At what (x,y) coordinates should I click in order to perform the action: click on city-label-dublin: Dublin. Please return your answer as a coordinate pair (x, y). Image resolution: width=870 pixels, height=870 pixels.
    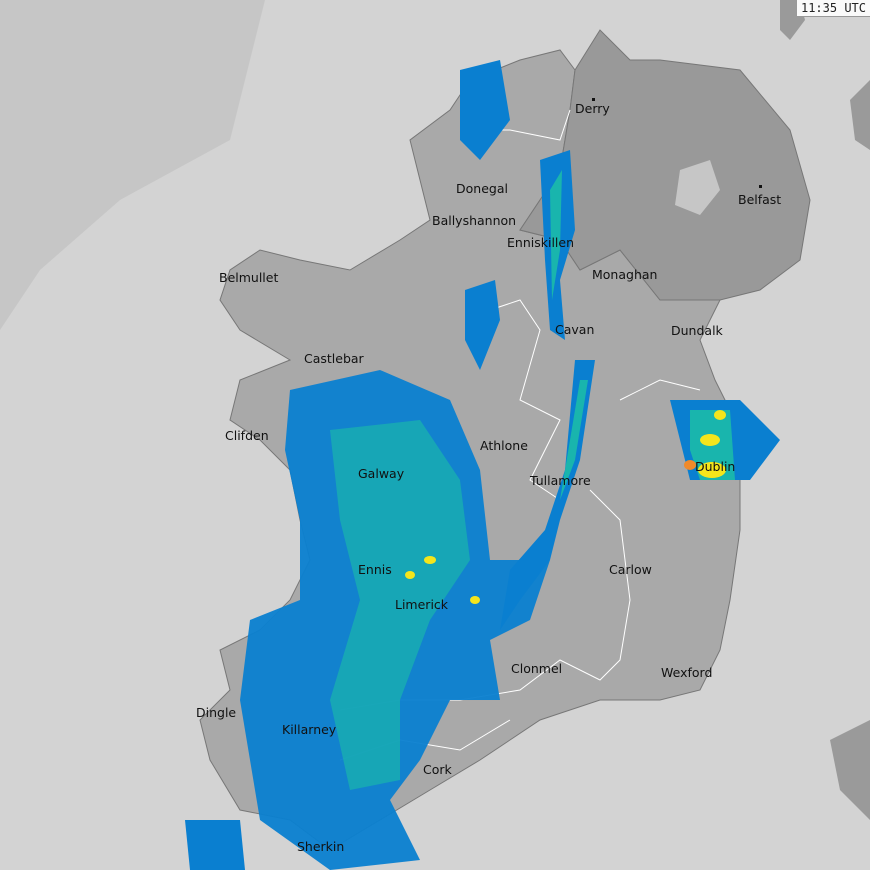
    Looking at the image, I should click on (715, 466).